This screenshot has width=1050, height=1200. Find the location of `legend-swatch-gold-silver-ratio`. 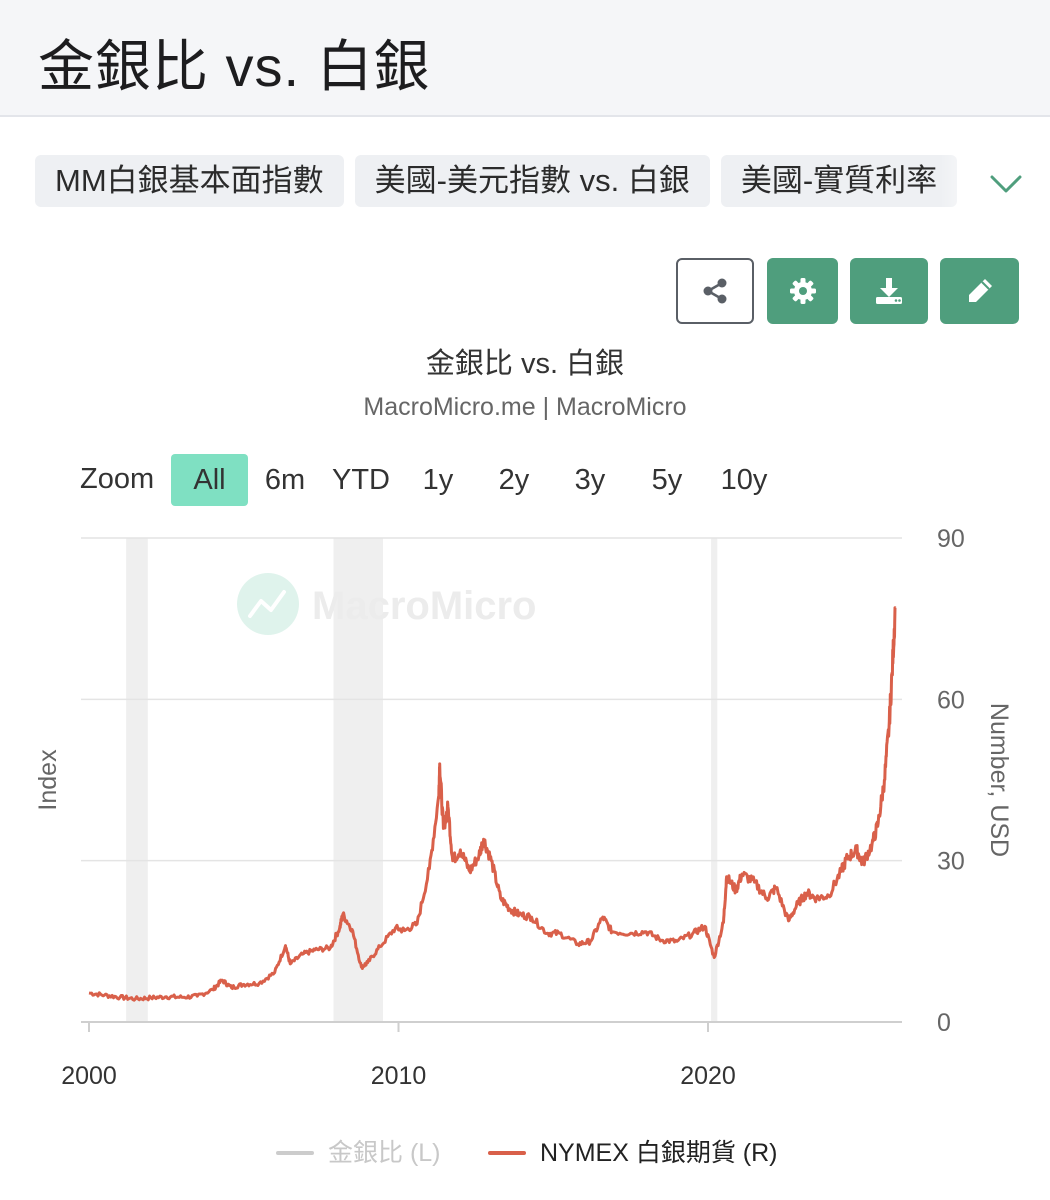

legend-swatch-gold-silver-ratio is located at coordinates (295, 1153).